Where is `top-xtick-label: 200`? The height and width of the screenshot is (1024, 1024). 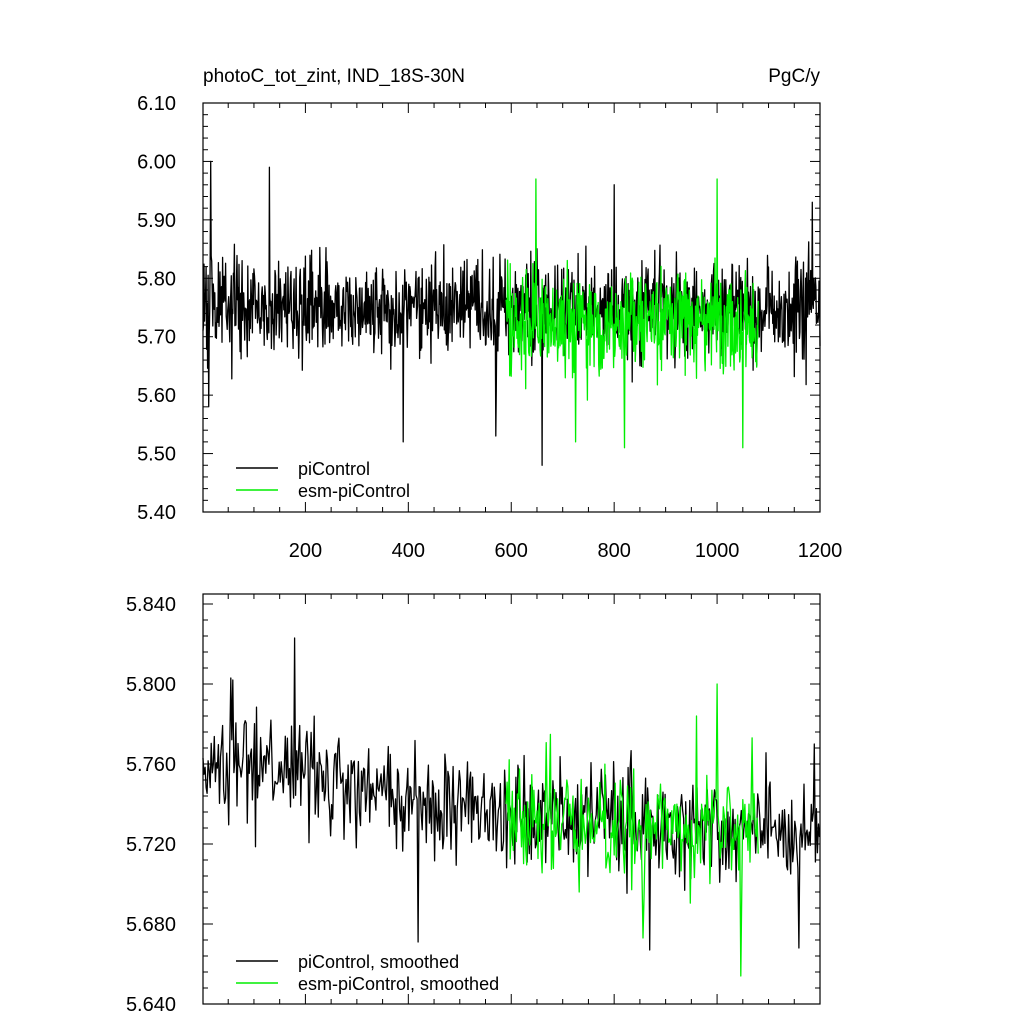
top-xtick-label: 200 is located at coordinates (305, 551).